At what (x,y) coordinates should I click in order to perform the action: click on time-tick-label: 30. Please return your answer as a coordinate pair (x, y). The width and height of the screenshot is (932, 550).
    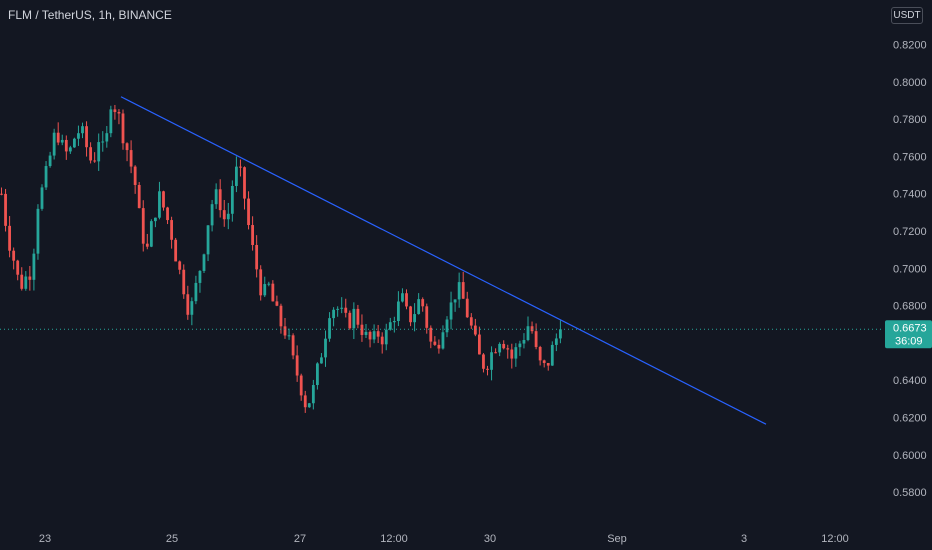
    Looking at the image, I should click on (490, 539).